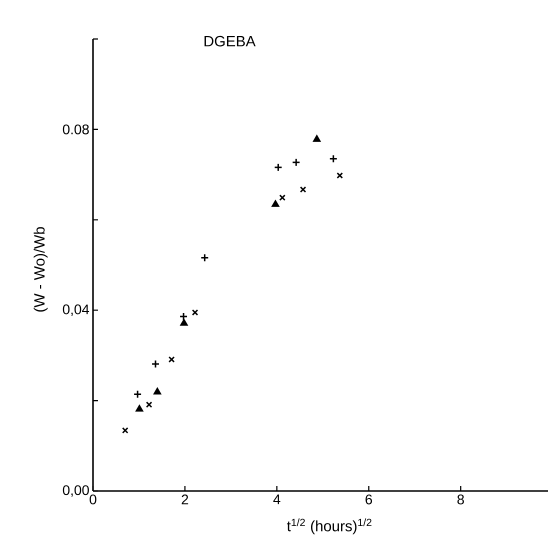 The height and width of the screenshot is (556, 548). I want to click on x-tick-label: 0, so click(93, 499).